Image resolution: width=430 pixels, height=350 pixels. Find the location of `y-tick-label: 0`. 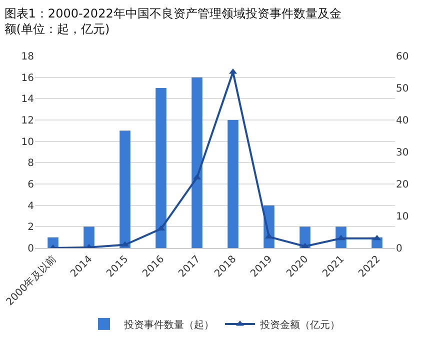

y-tick-label: 0 is located at coordinates (31, 249).